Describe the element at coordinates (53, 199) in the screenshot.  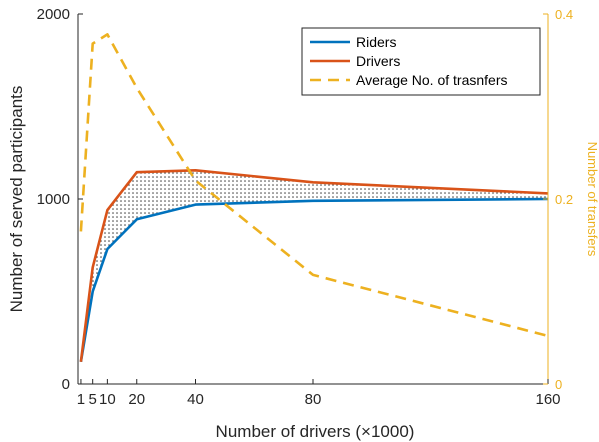
I see `y-tick-label: 1000` at that location.